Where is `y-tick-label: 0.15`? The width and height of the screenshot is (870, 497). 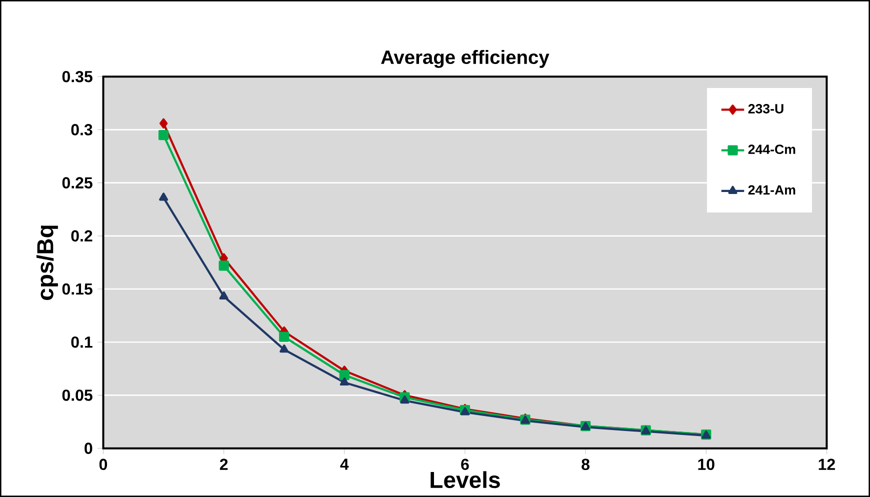 y-tick-label: 0.15 is located at coordinates (77, 289).